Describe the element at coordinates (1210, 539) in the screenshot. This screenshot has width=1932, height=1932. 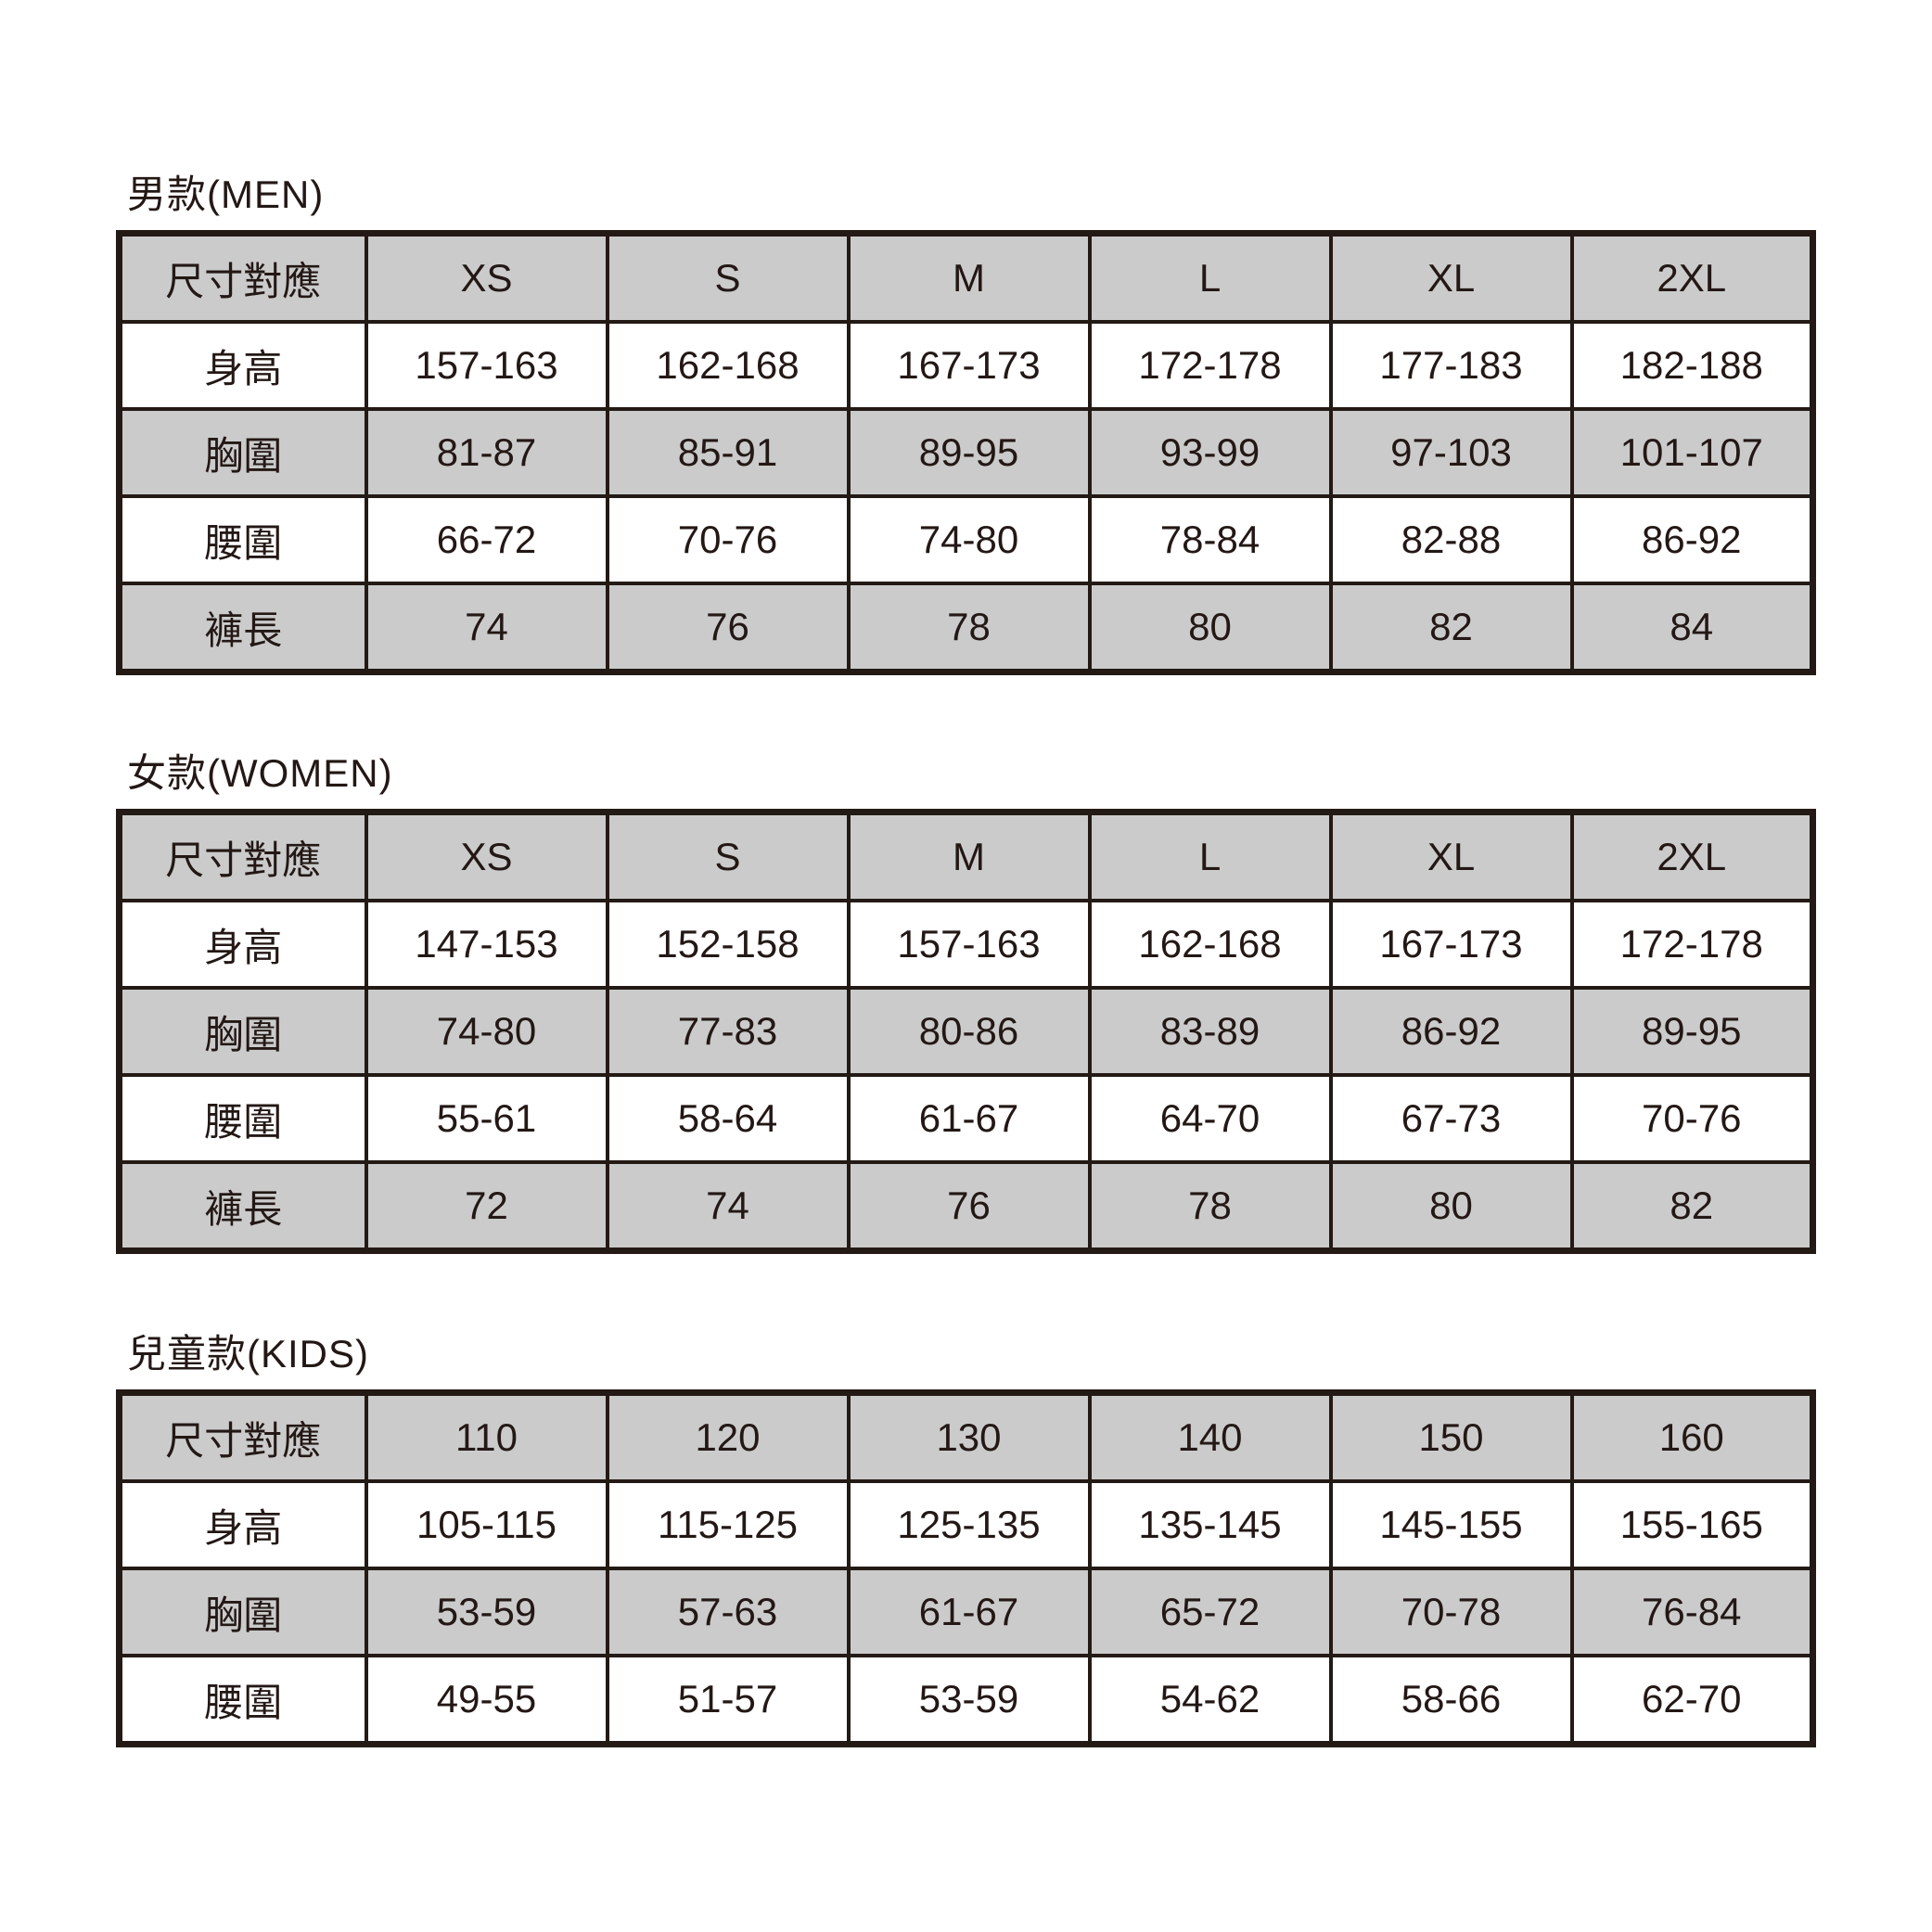
I see `value-cell: 78-84` at that location.